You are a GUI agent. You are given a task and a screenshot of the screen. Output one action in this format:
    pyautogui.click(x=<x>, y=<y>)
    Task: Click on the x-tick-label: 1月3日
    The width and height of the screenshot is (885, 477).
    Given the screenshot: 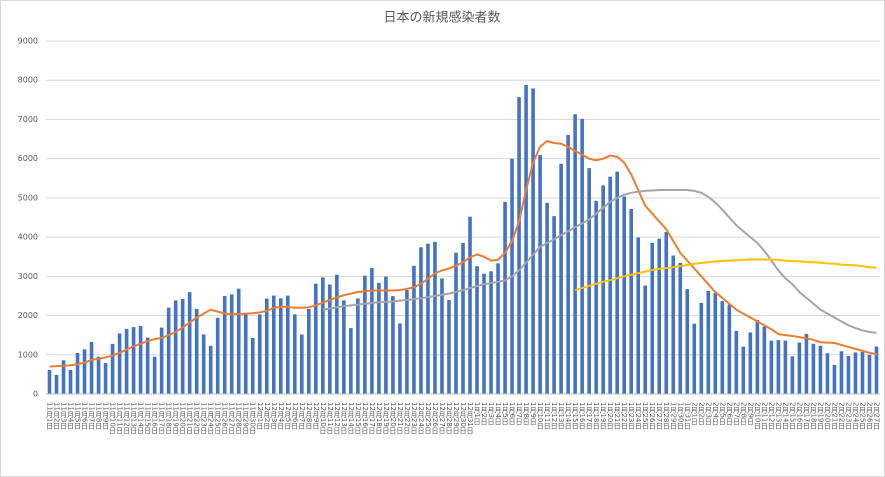 What is the action you would take?
    pyautogui.click(x=491, y=414)
    